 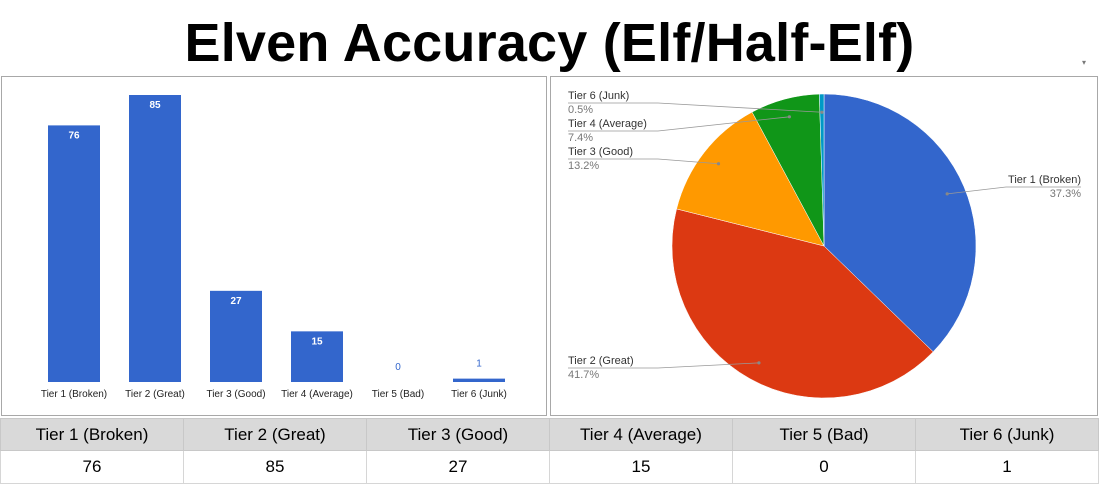 I want to click on slice-label: Tier 4 (Average), so click(x=607, y=124).